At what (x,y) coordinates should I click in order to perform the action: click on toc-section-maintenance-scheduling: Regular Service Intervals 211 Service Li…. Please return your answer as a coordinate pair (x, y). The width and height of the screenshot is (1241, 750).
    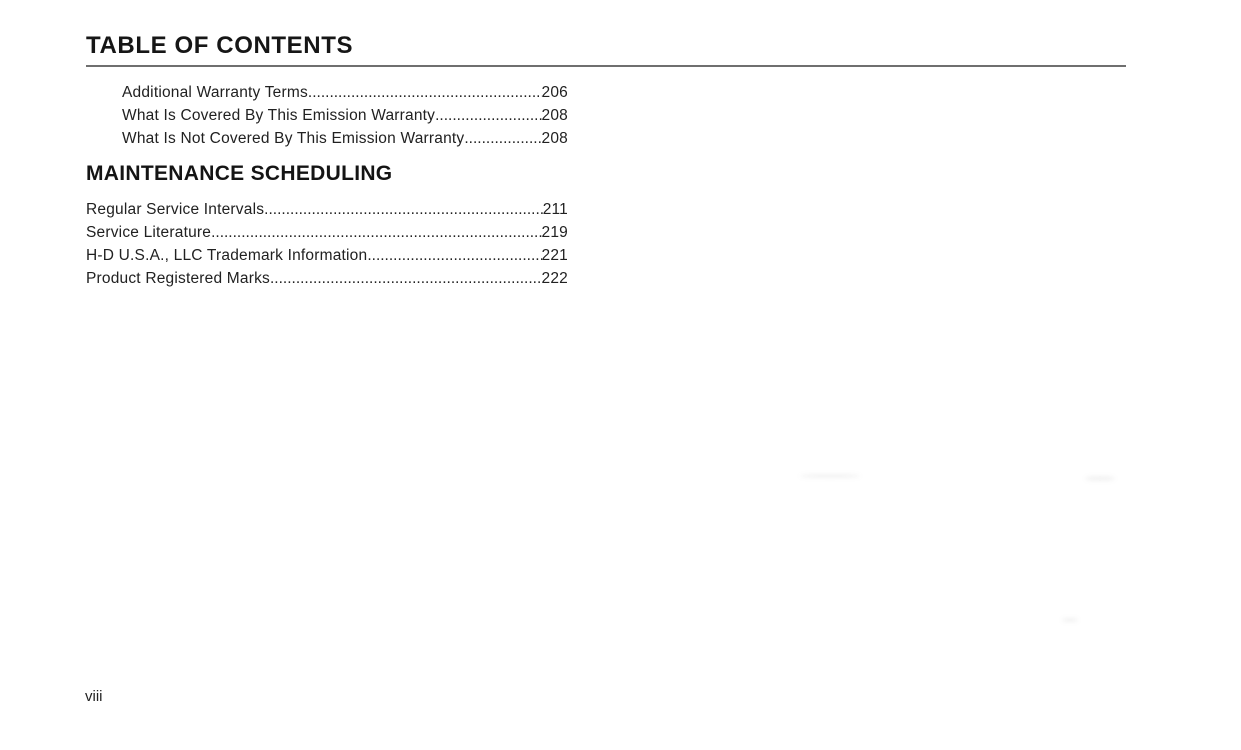
    Looking at the image, I should click on (327, 244).